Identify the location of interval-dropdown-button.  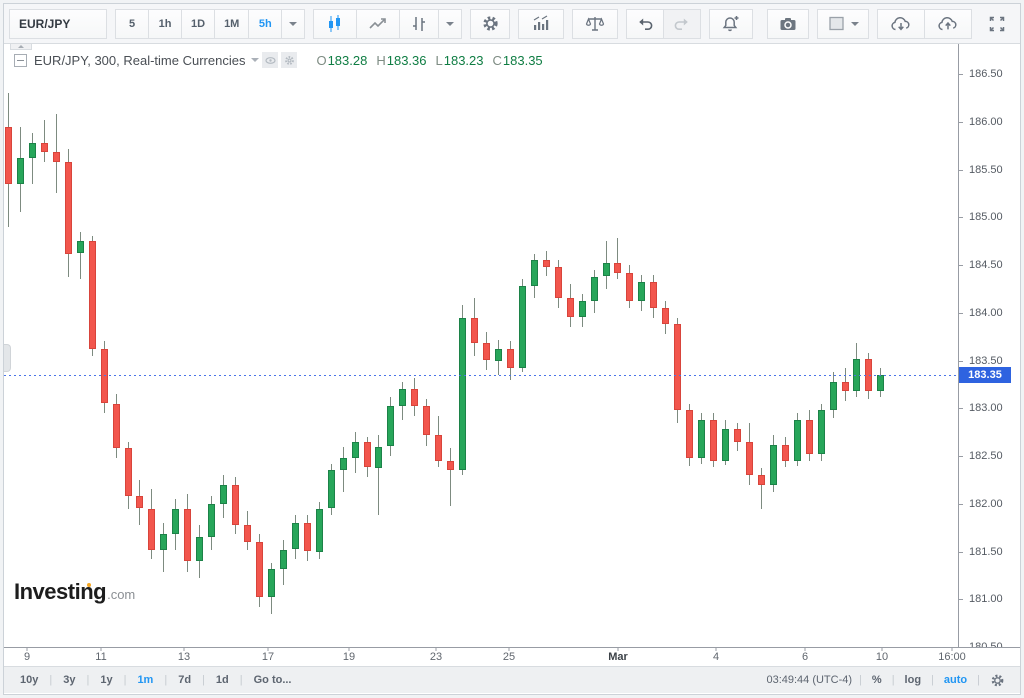
(293, 23).